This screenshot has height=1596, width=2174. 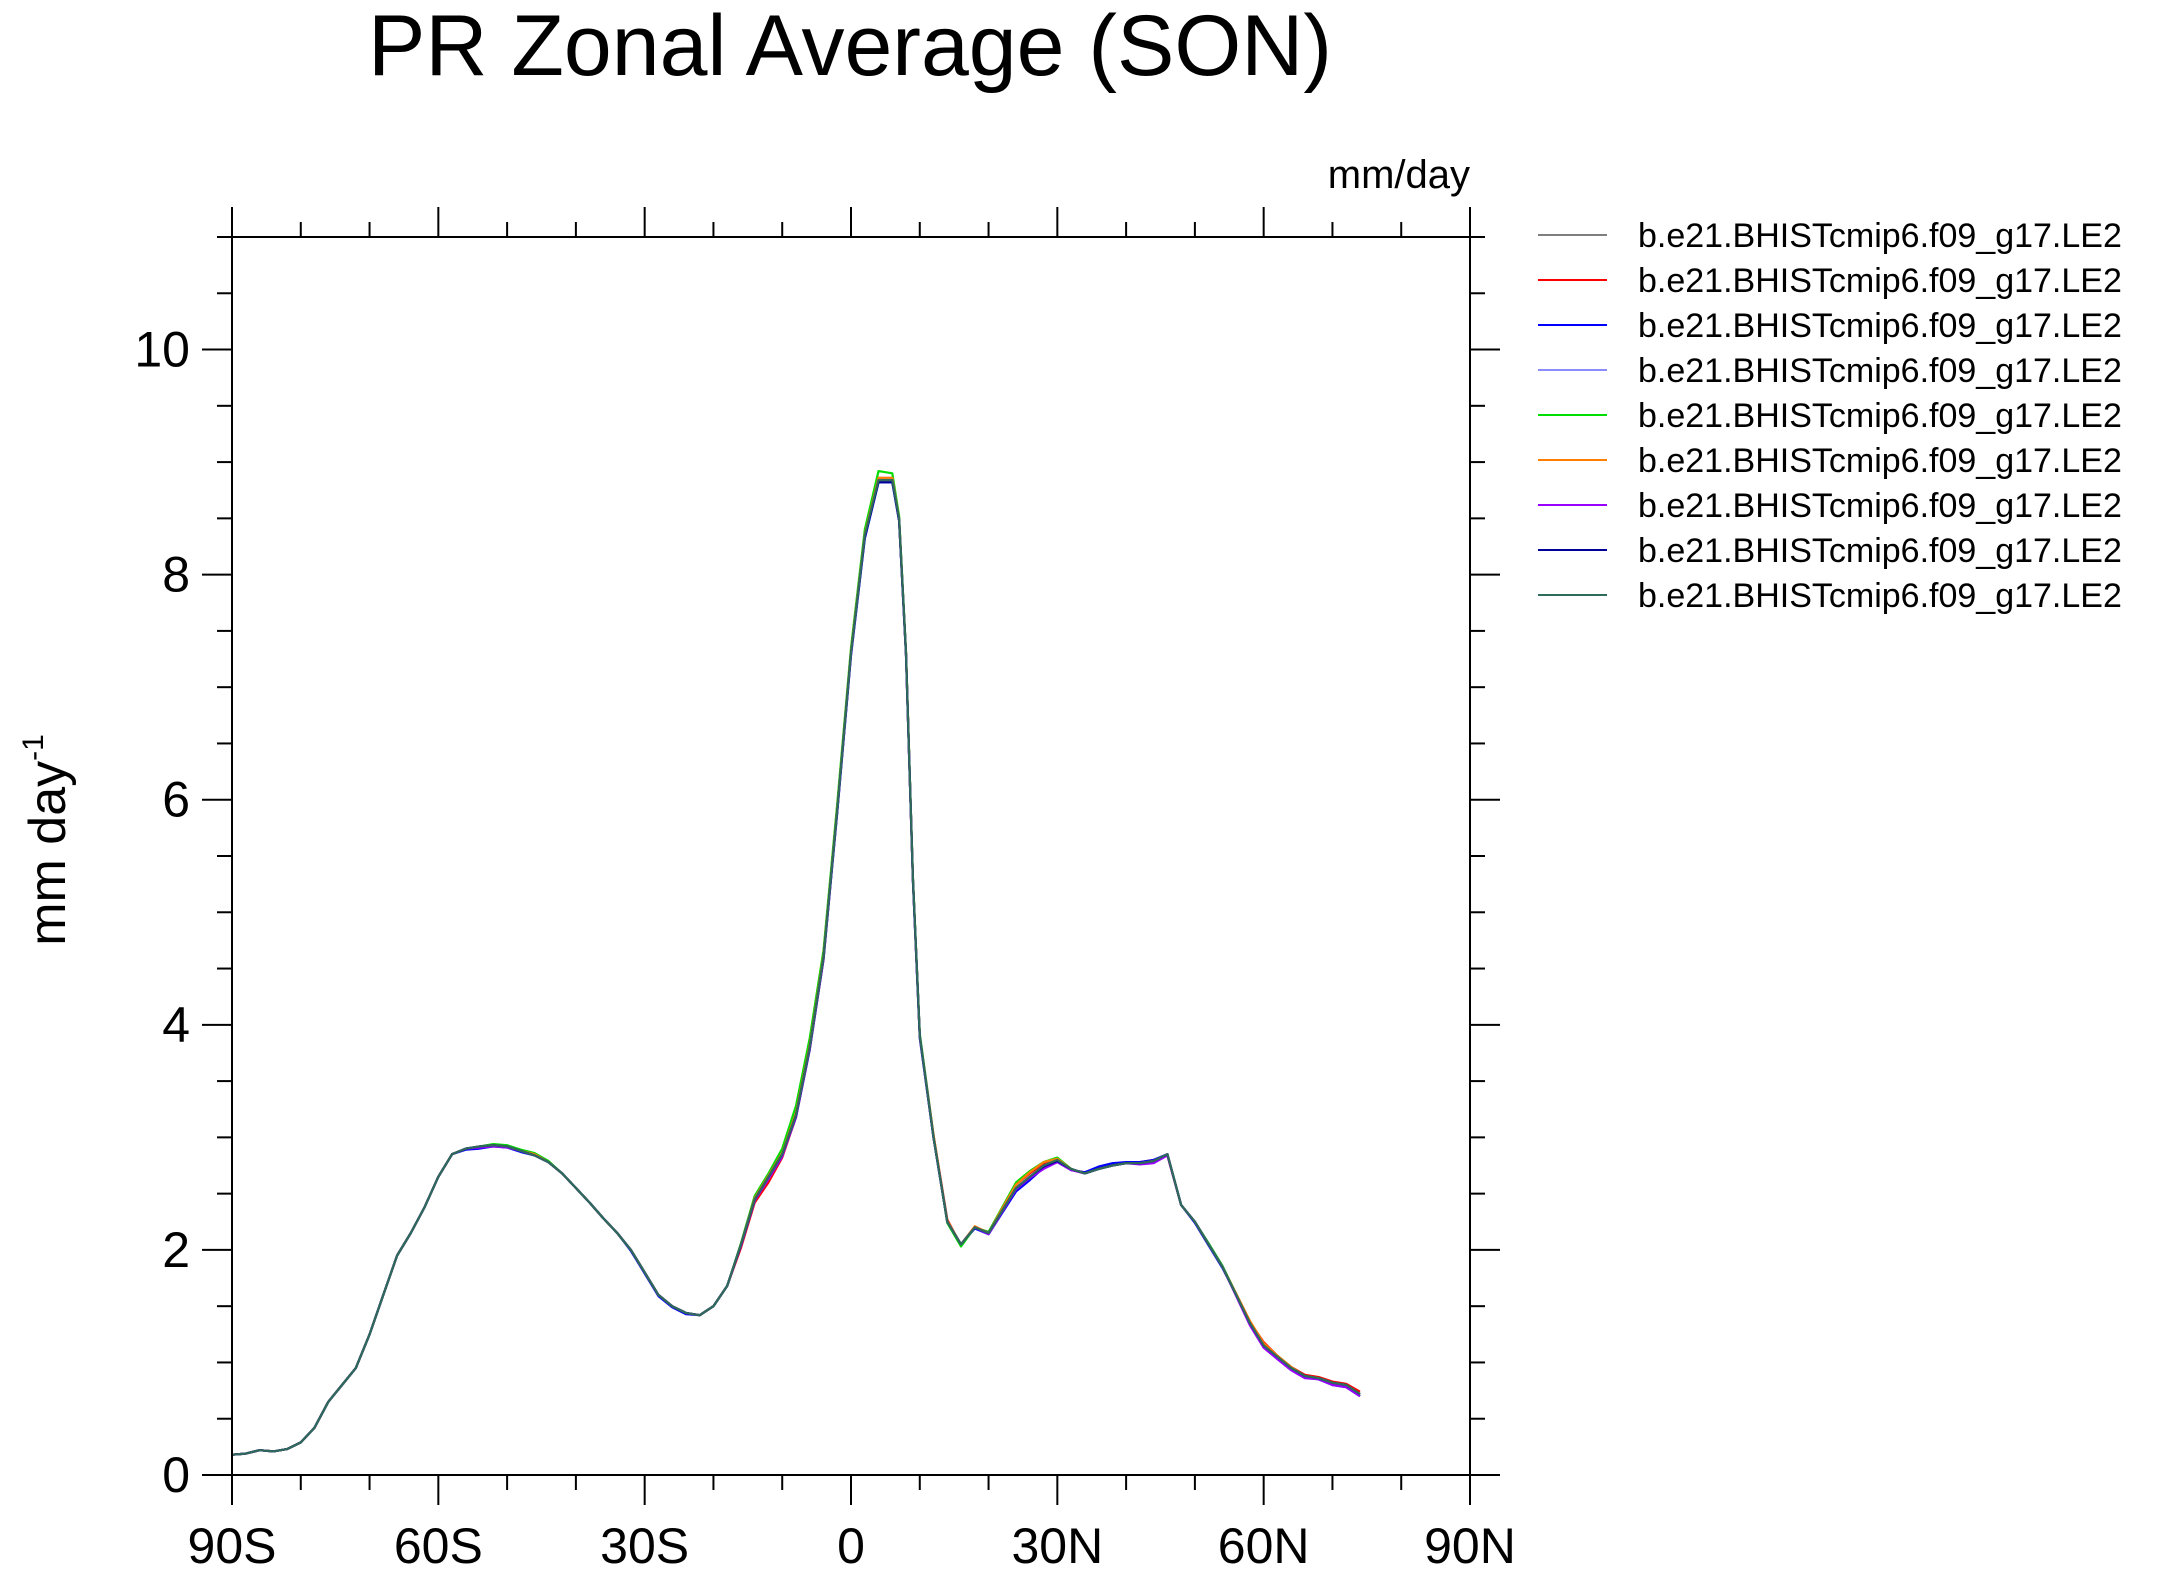 I want to click on x-tick-label: 90N, so click(x=1470, y=1546).